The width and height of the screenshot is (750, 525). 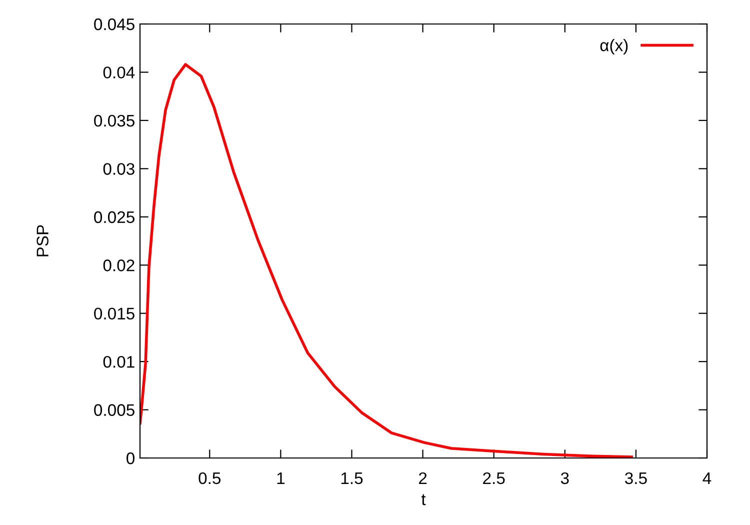 I want to click on y-axis-title: PSP, so click(x=42, y=240).